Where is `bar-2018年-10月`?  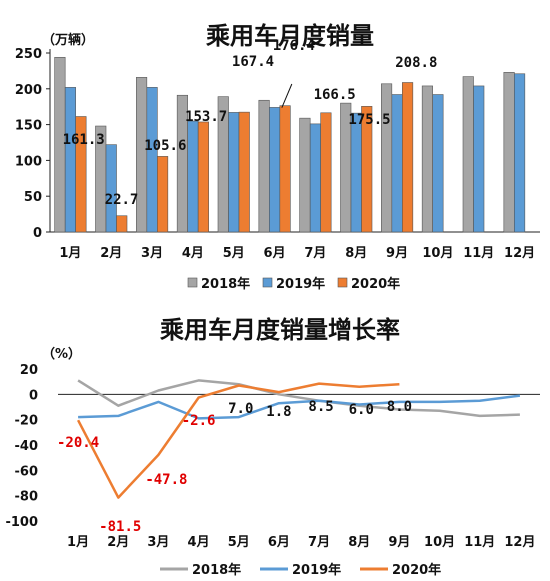
bar-2018年-10月 is located at coordinates (427, 159).